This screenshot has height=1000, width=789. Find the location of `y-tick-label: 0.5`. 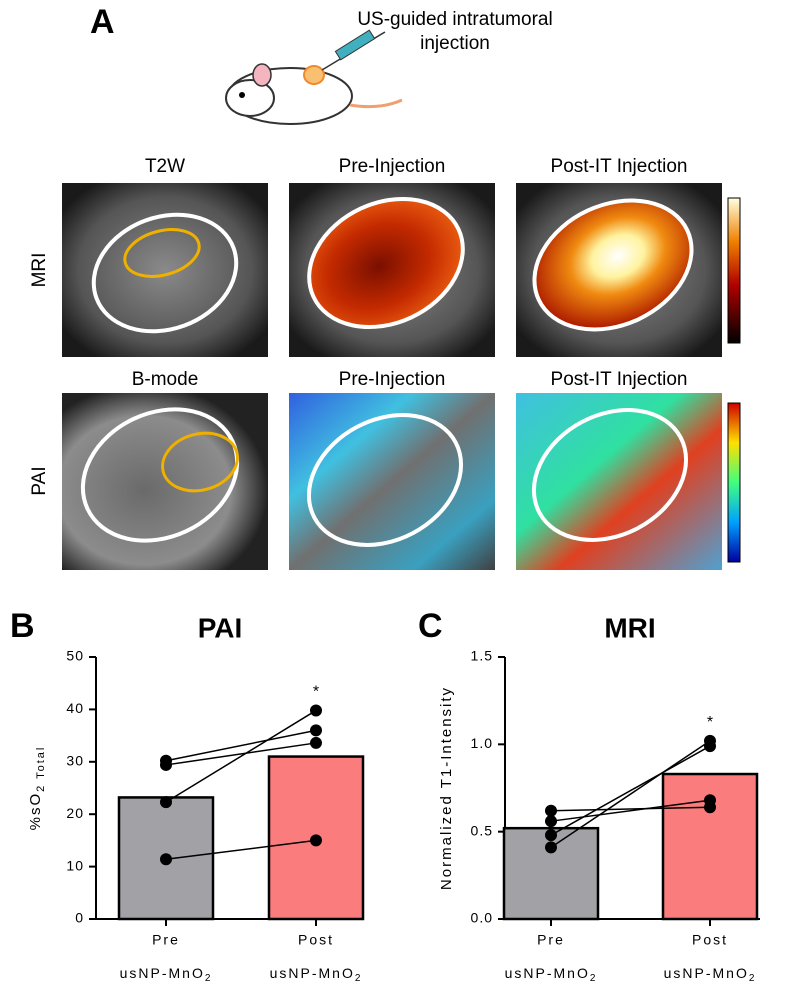

y-tick-label: 0.5 is located at coordinates (482, 830).